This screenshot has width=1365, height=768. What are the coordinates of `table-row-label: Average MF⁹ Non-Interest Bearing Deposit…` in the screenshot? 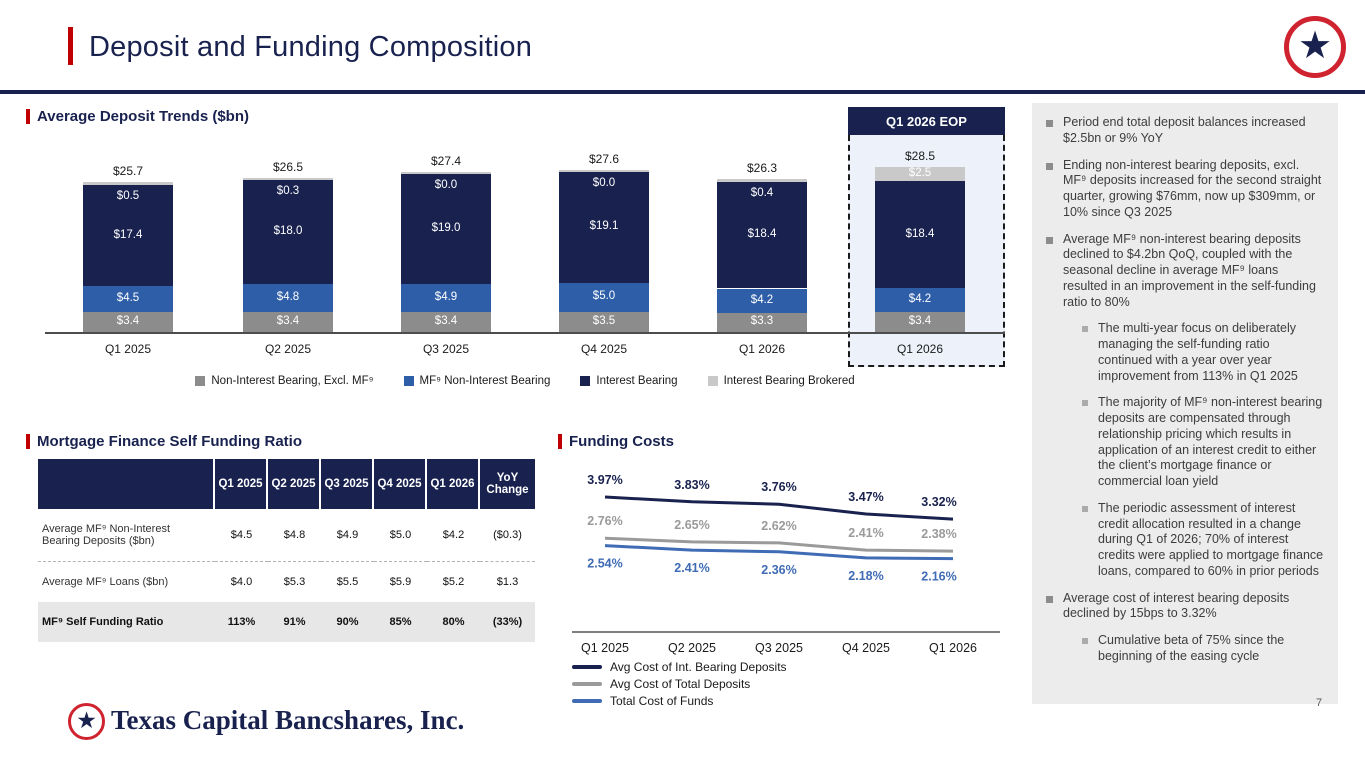 It's located at (126, 535).